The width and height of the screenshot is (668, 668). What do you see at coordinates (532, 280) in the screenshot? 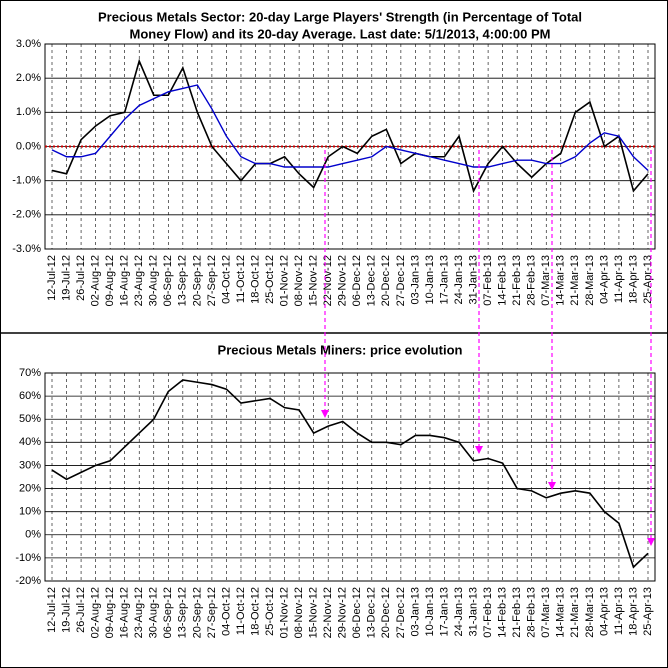
I see `x-tick-label: 28-Feb-13` at bounding box center [532, 280].